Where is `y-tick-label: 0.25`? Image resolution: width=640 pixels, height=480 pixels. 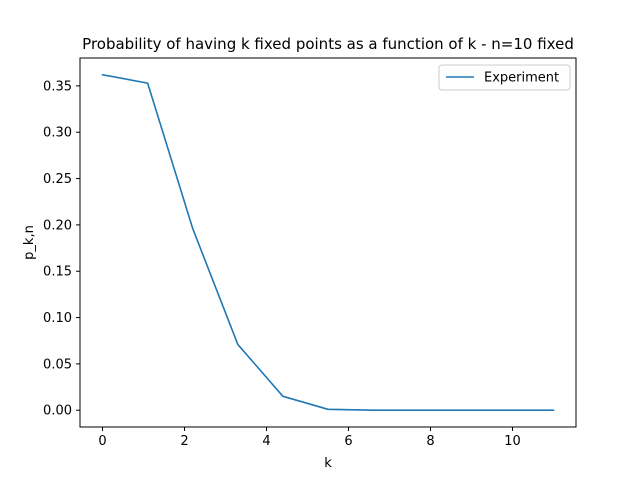
y-tick-label: 0.25 is located at coordinates (57, 179).